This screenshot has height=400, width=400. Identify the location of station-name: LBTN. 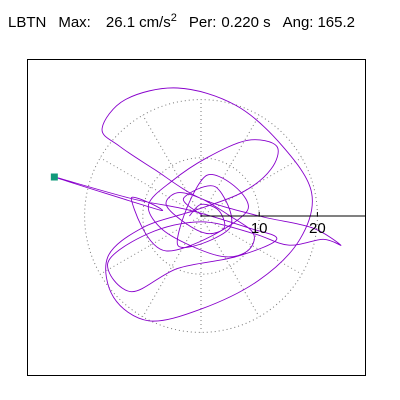
(27, 22).